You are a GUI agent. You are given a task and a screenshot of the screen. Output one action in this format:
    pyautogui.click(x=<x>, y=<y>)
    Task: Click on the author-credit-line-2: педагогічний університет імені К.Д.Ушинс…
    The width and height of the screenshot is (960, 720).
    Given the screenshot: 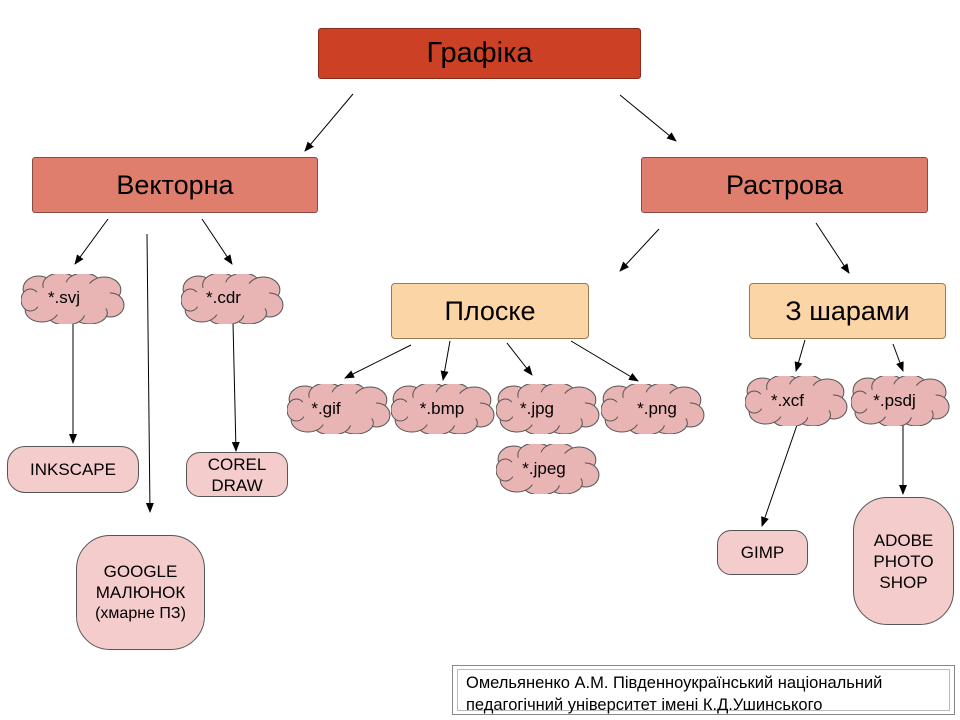 What is the action you would take?
    pyautogui.click(x=644, y=705)
    